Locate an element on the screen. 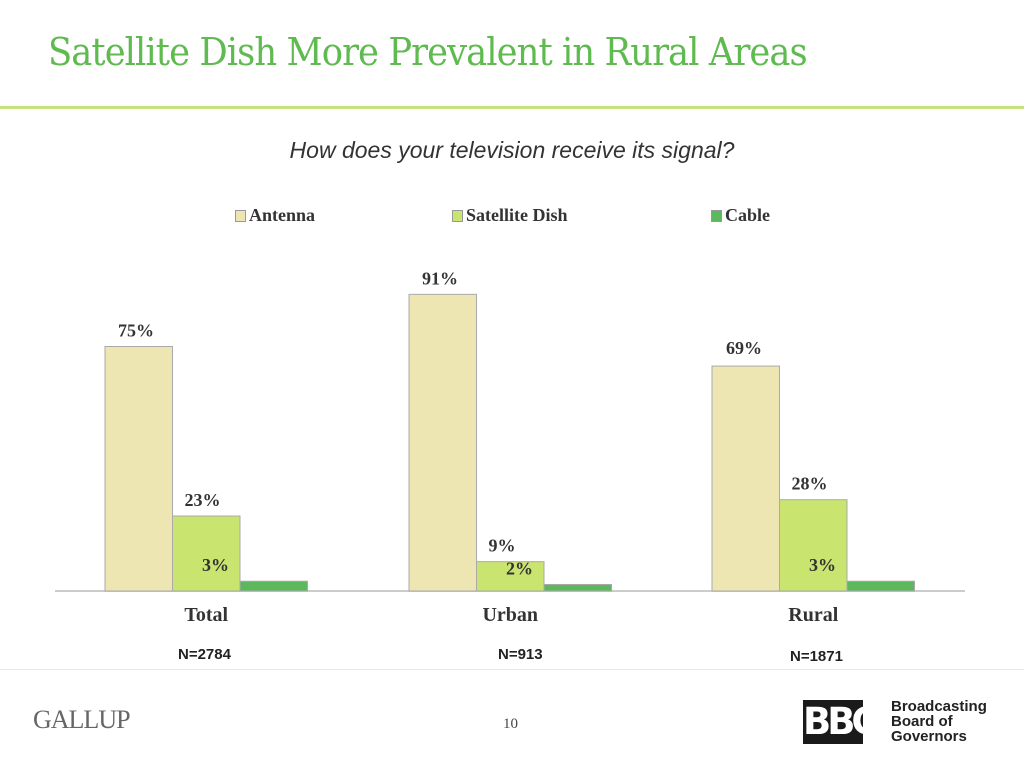  legend-antenna: Antenna is located at coordinates (275, 215).